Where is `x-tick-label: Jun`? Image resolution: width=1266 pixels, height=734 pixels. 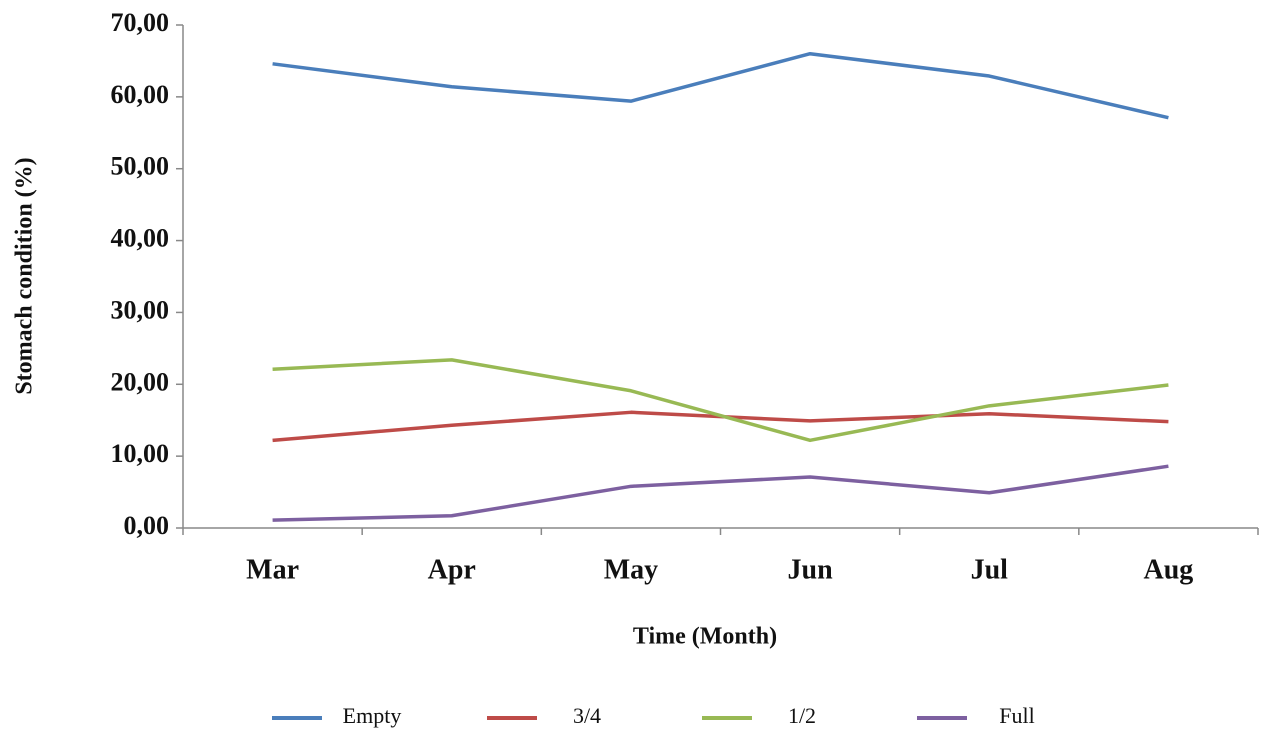
x-tick-label: Jun is located at coordinates (811, 569).